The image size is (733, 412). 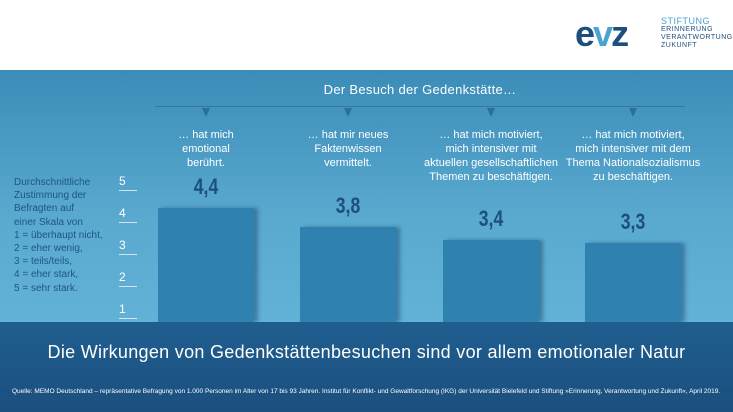 What do you see at coordinates (206, 149) in the screenshot?
I see `category-label: … hat mich emotional berührt.` at bounding box center [206, 149].